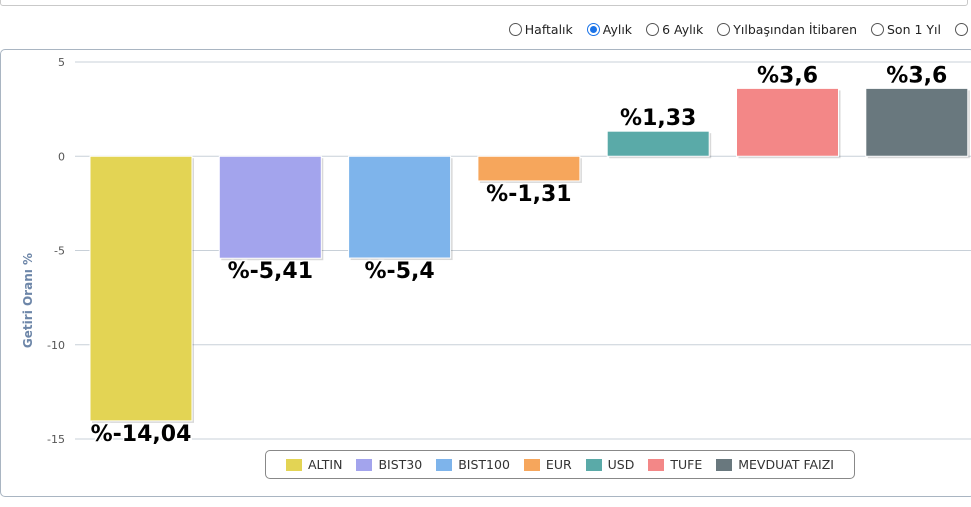 The width and height of the screenshot is (971, 507). Describe the element at coordinates (917, 122) in the screenshot. I see `bar-mevduat-faizi` at that location.